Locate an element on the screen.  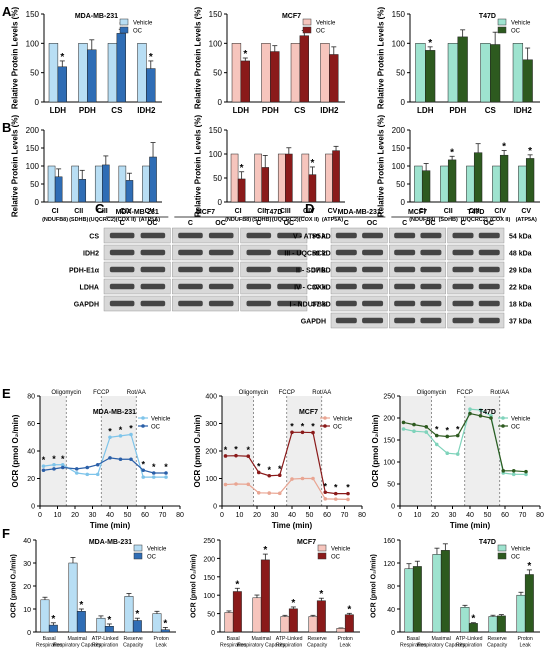
blot-protein-label: III - UQCRC2 is located at coordinates (305, 254).